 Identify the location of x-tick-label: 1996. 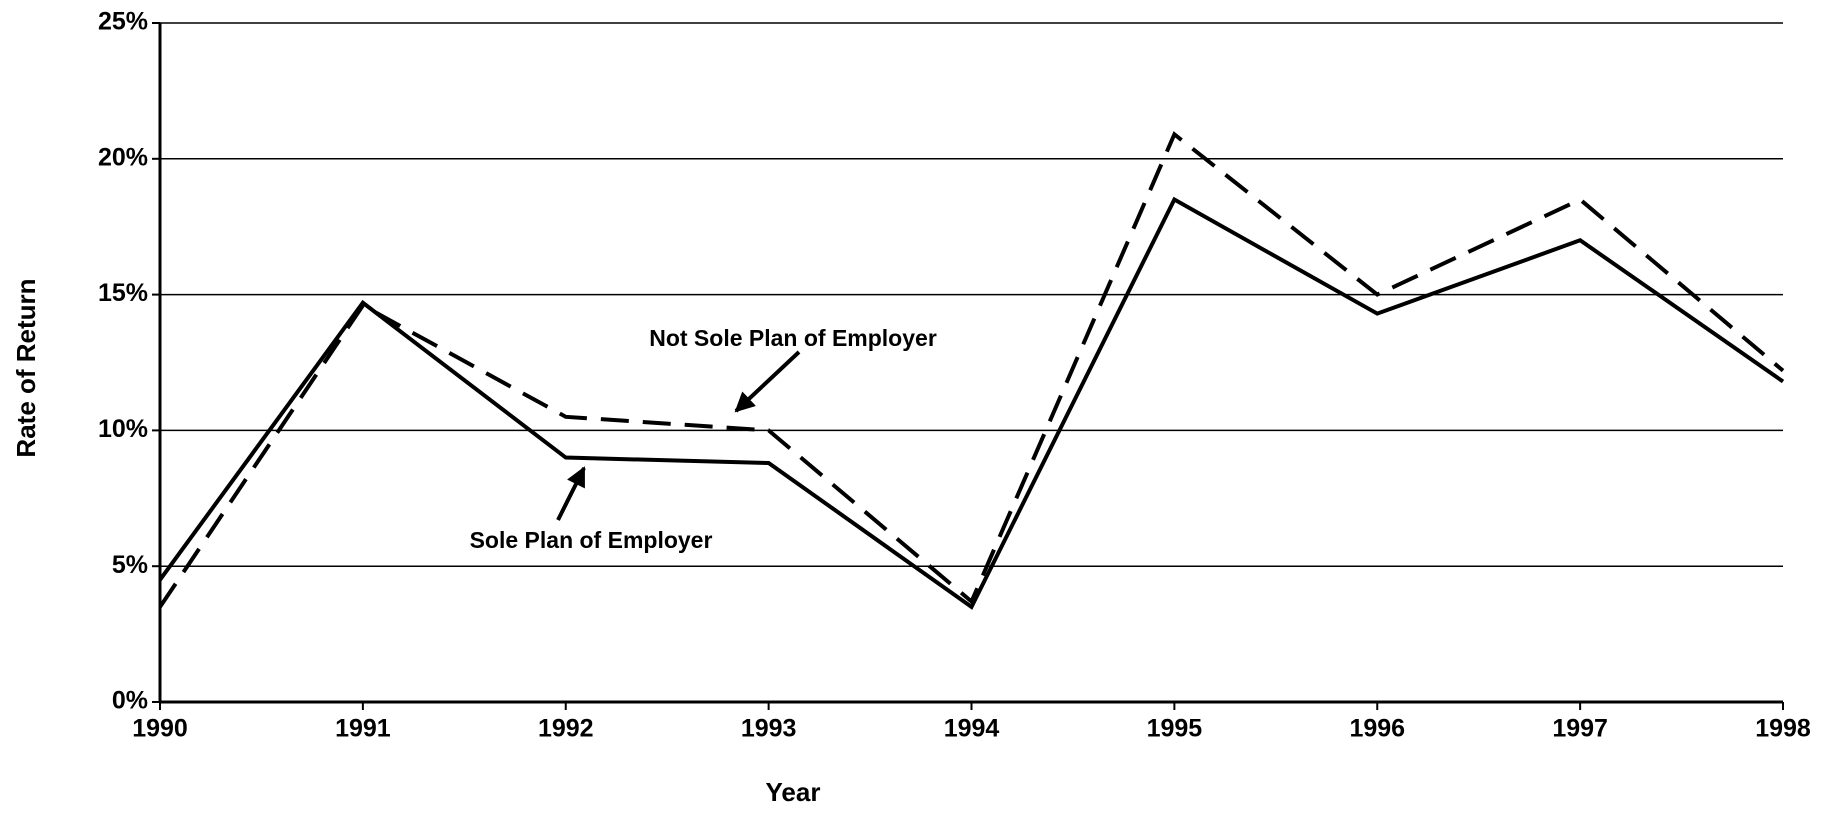
(1377, 729).